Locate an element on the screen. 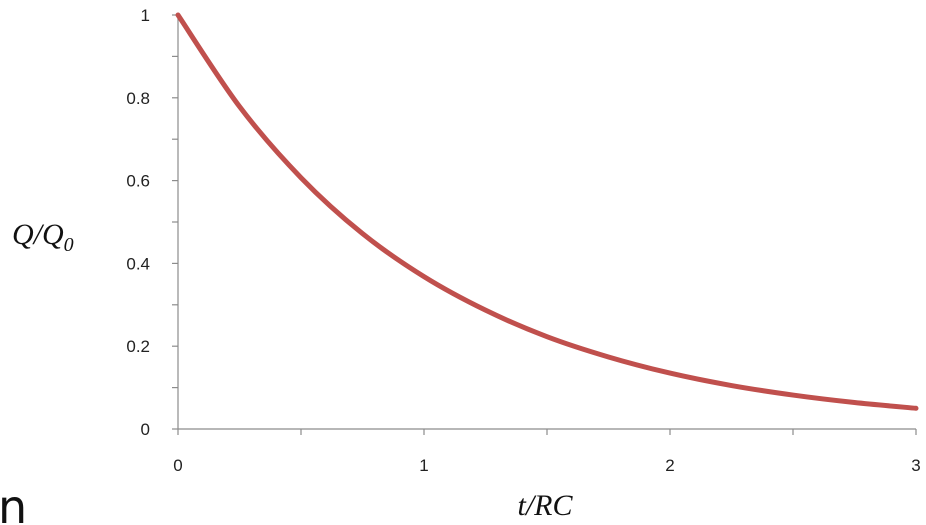  x-tick-label: 2 is located at coordinates (669, 465).